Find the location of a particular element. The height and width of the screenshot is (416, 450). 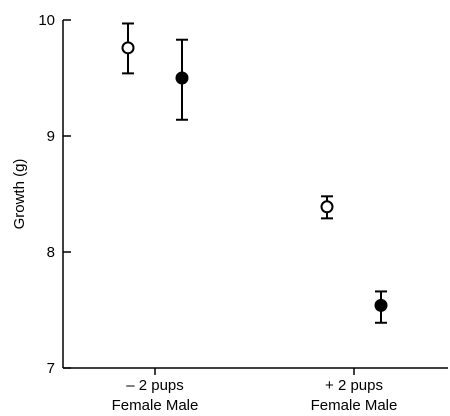

y-tick-label: 9 is located at coordinates (51, 136).